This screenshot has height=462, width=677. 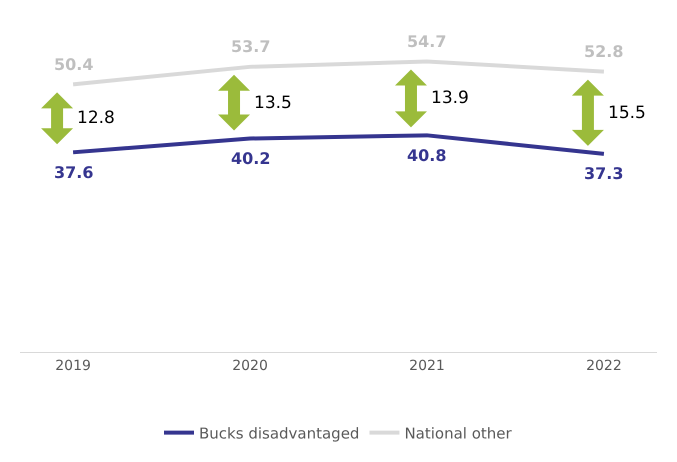 I want to click on legend-label: National other, so click(x=458, y=433).